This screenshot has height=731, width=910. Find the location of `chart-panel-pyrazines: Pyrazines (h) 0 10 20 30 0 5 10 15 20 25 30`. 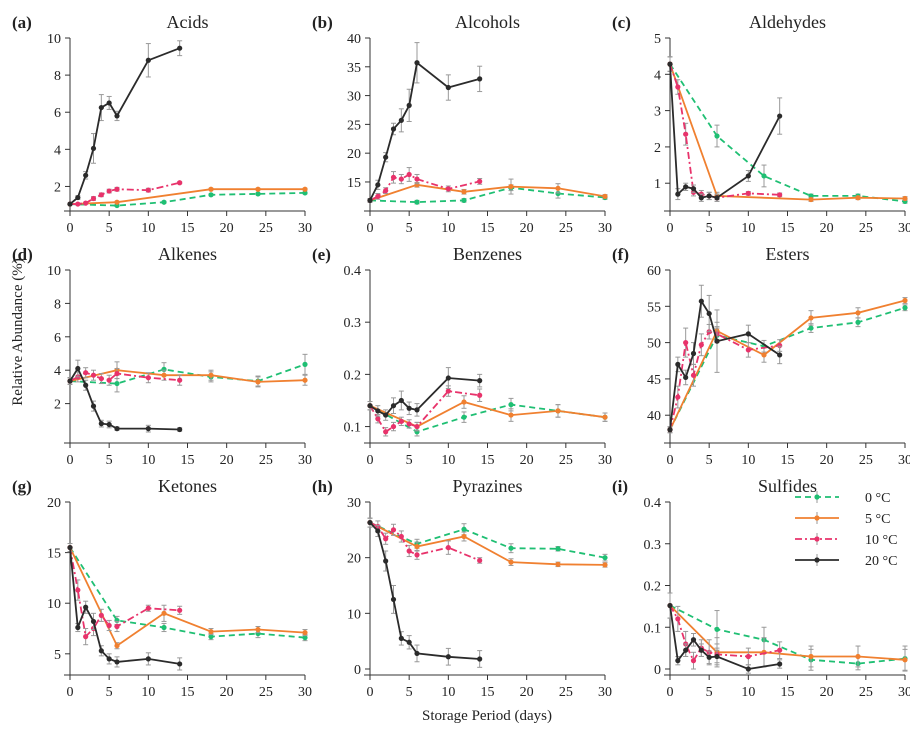

chart-panel-pyrazines: Pyrazines (h) 0 10 20 30 0 5 10 15 20 25 30 is located at coordinates (462, 588).